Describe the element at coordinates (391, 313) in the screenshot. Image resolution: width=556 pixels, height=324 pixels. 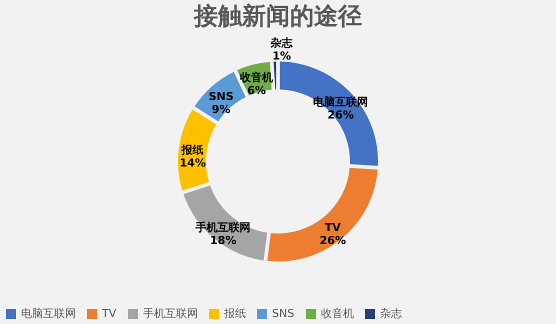
I see `legend-label: 杂志` at that location.